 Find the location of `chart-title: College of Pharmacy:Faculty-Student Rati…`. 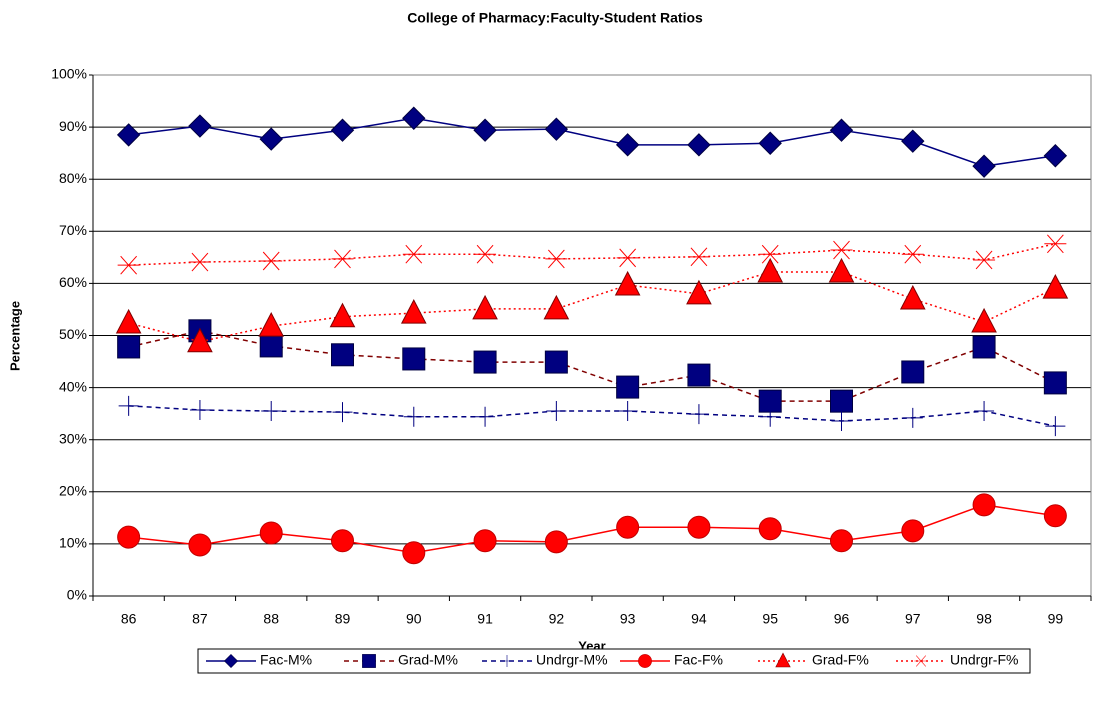

chart-title: College of Pharmacy:Faculty-Student Rati… is located at coordinates (555, 18).